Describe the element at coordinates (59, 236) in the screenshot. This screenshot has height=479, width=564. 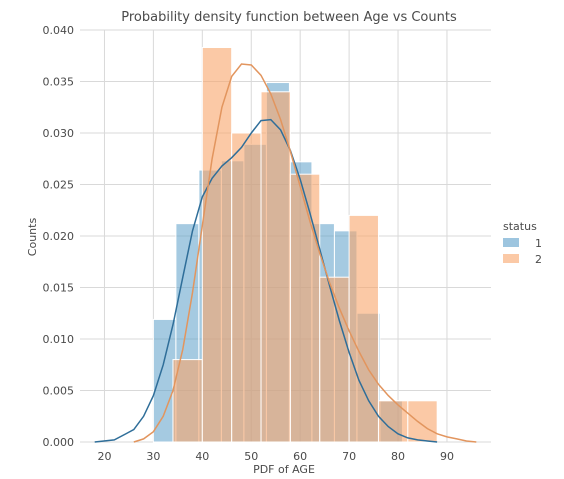
I see `y-tick-label: 0.020` at that location.